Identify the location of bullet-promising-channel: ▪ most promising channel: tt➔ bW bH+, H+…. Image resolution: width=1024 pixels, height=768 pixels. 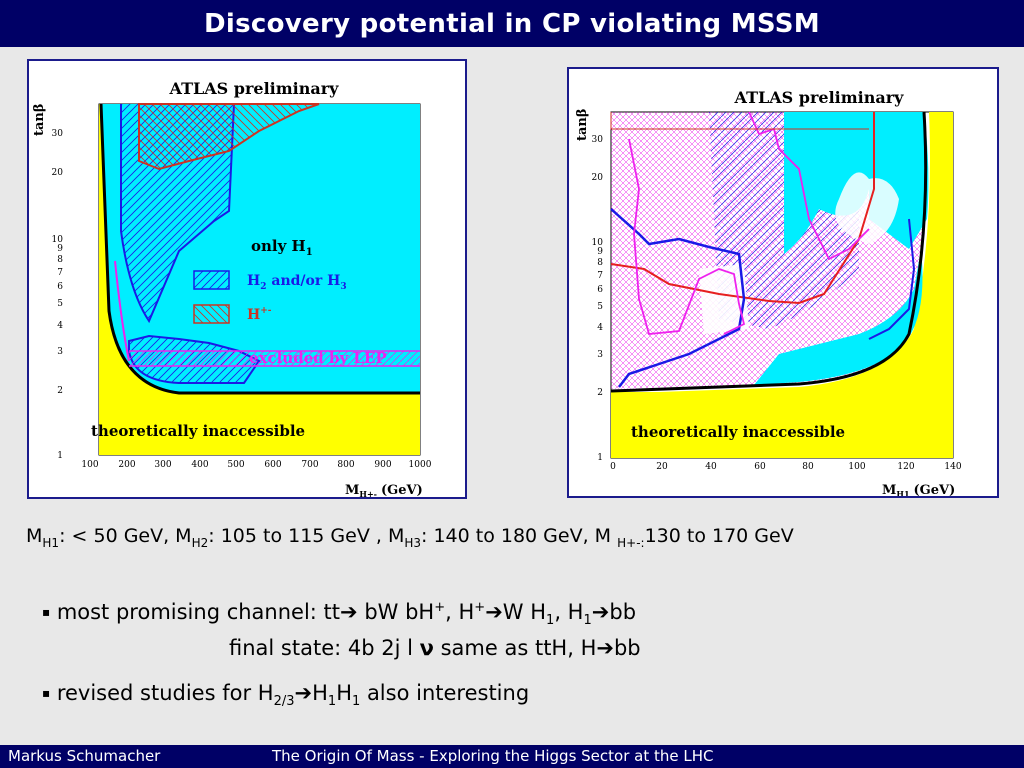
(339, 614).